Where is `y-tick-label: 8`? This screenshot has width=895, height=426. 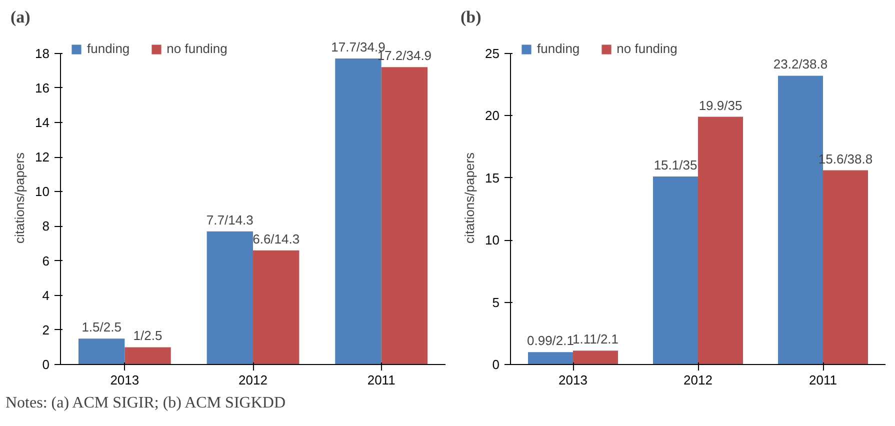
y-tick-label: 8 is located at coordinates (46, 226).